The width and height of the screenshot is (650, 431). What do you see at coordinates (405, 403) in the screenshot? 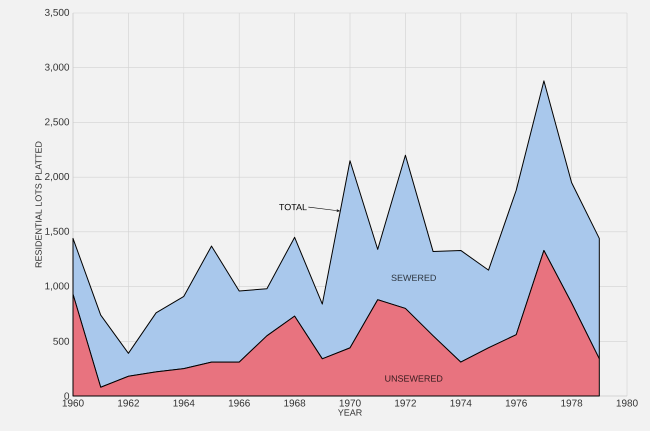
I see `x-tick-label: 1972` at bounding box center [405, 403].